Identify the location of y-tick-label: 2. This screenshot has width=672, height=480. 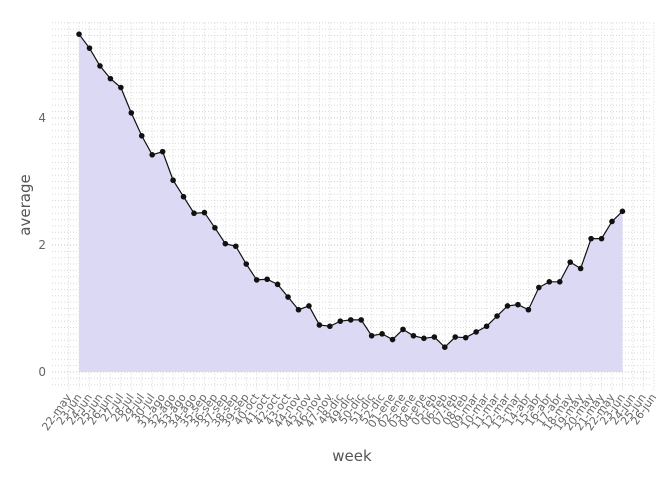
(42, 245).